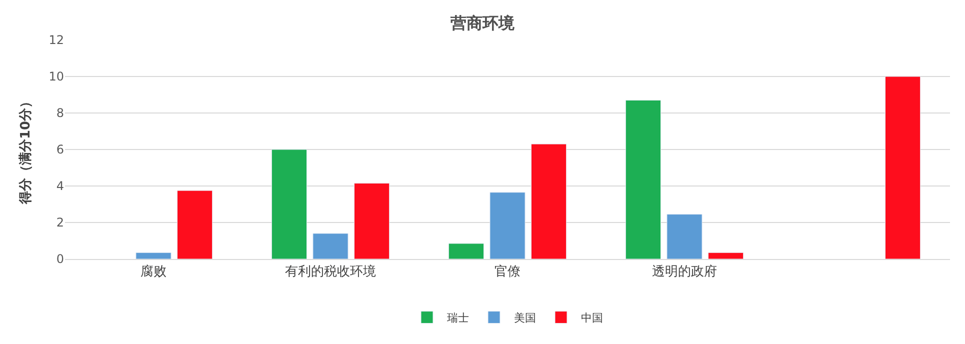 This screenshot has width=965, height=344. Describe the element at coordinates (60, 223) in the screenshot. I see `y-tick-label: 2` at that location.